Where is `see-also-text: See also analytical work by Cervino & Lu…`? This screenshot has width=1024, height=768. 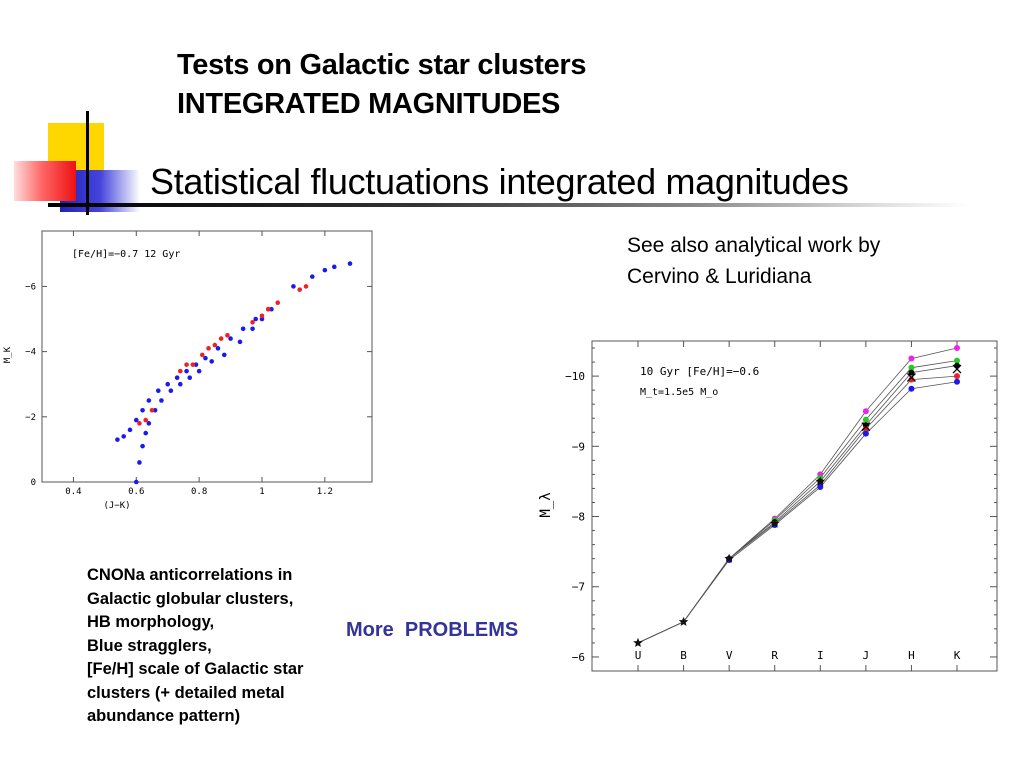 see-also-text: See also analytical work by Cervino & Lu… is located at coordinates (753, 261).